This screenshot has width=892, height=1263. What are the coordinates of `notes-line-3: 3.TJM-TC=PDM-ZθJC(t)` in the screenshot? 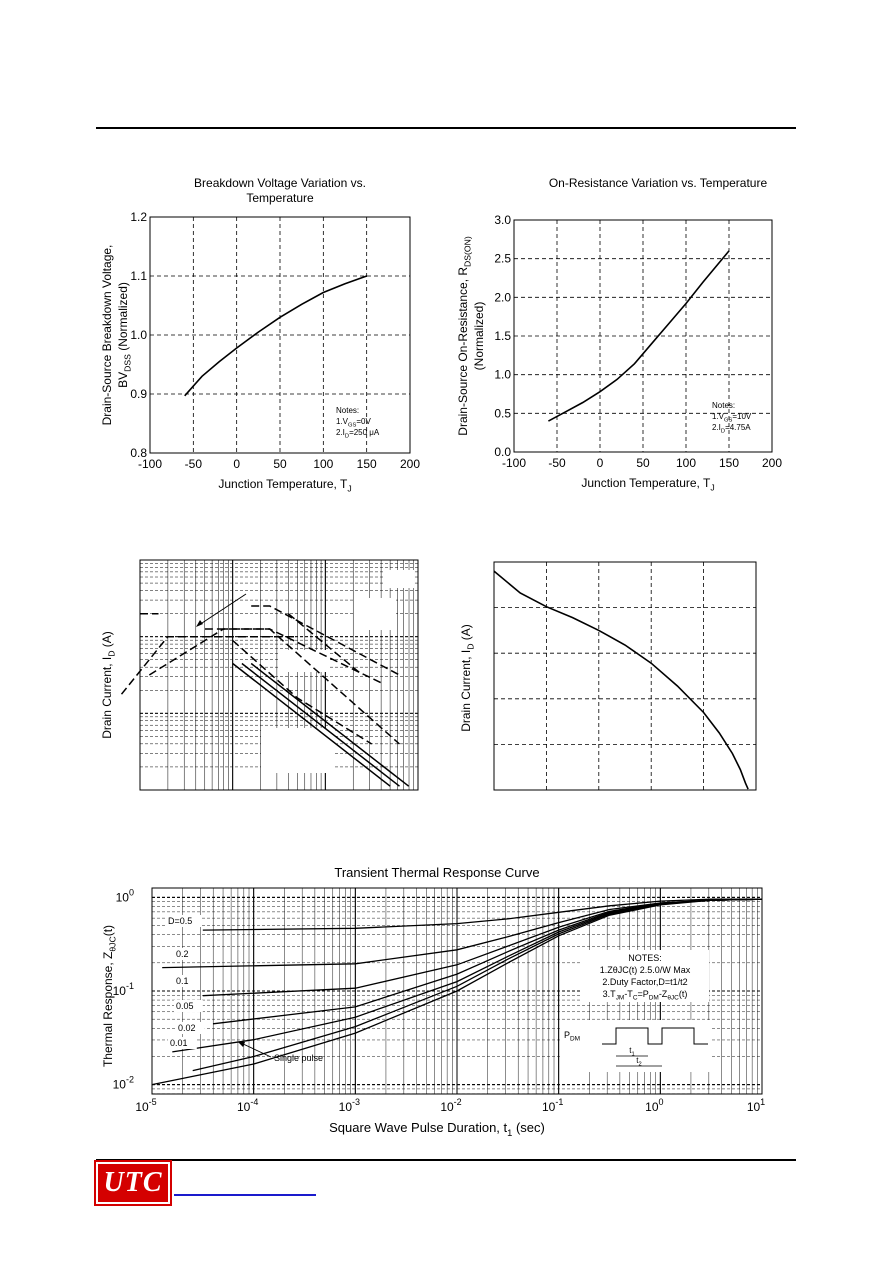 It's located at (645, 995).